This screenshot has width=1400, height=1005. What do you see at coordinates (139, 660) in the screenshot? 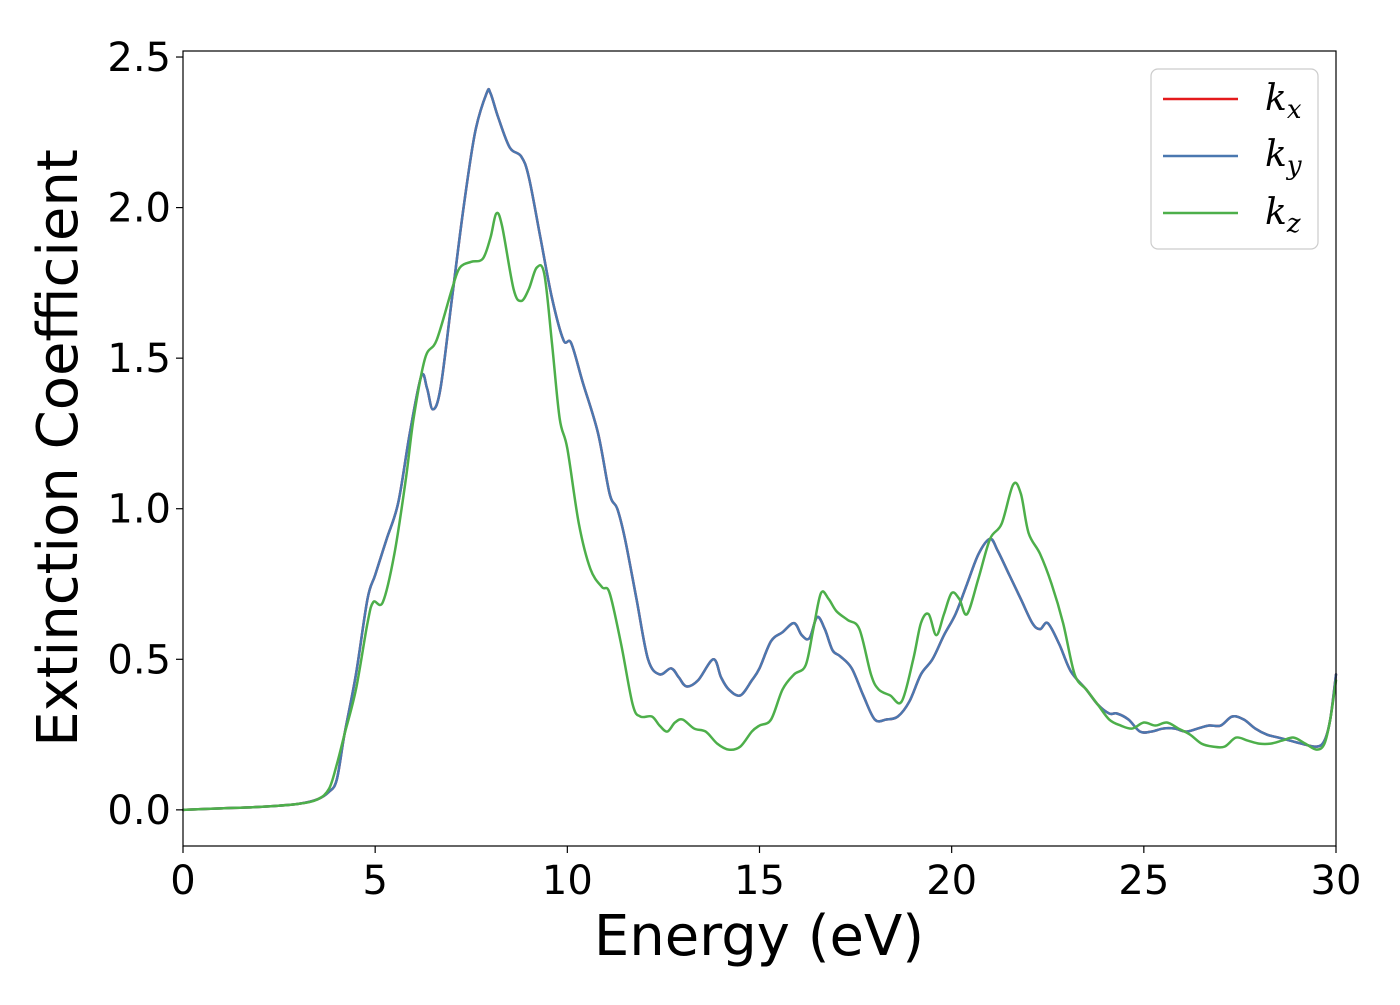
I see `y-tick-label: 0.5` at bounding box center [139, 660].